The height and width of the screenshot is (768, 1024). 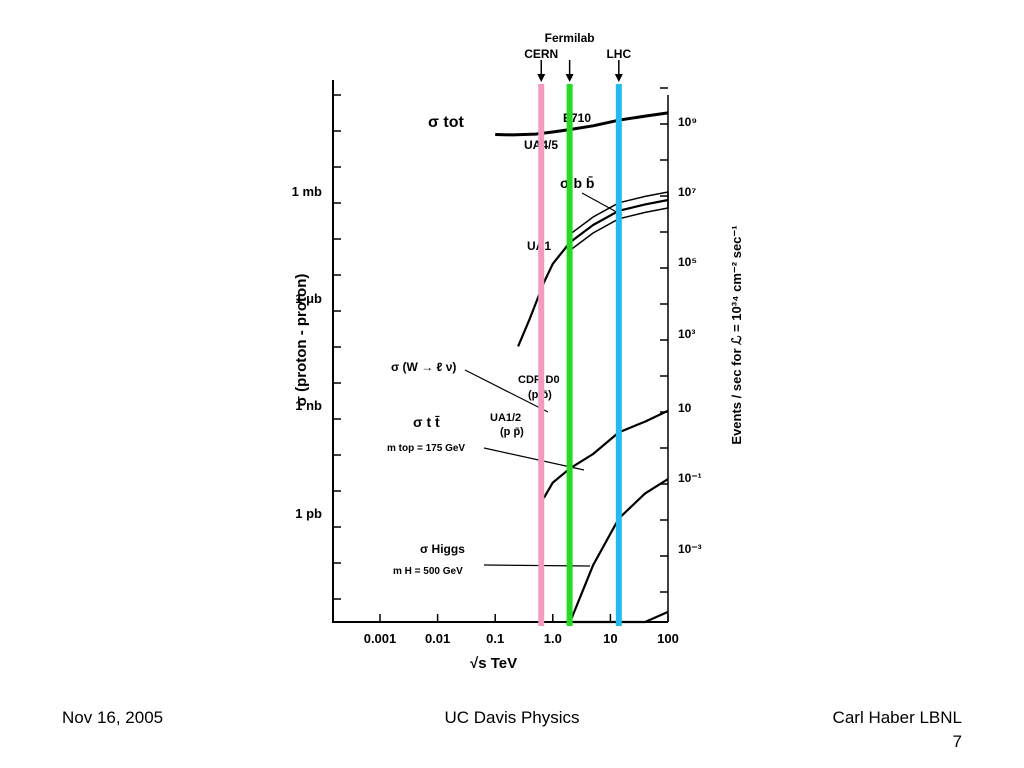 What do you see at coordinates (423, 367) in the screenshot?
I see `label-sigma-w: σ (W → ℓ ν)` at bounding box center [423, 367].